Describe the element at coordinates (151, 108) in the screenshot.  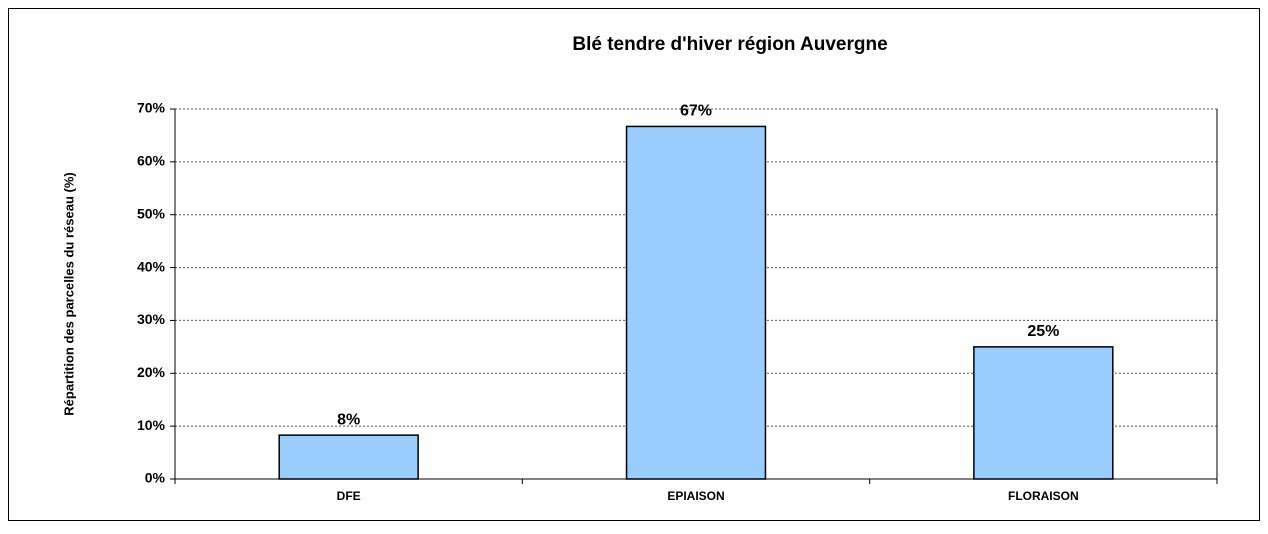
I see `y-tick-label: 70%` at that location.